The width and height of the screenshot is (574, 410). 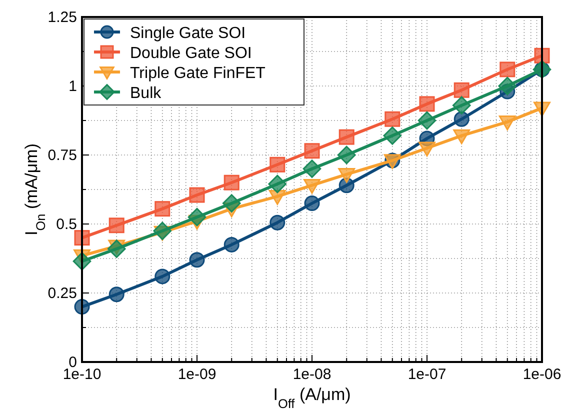 I want to click on x-tick-label: 1e-08, so click(x=312, y=374).